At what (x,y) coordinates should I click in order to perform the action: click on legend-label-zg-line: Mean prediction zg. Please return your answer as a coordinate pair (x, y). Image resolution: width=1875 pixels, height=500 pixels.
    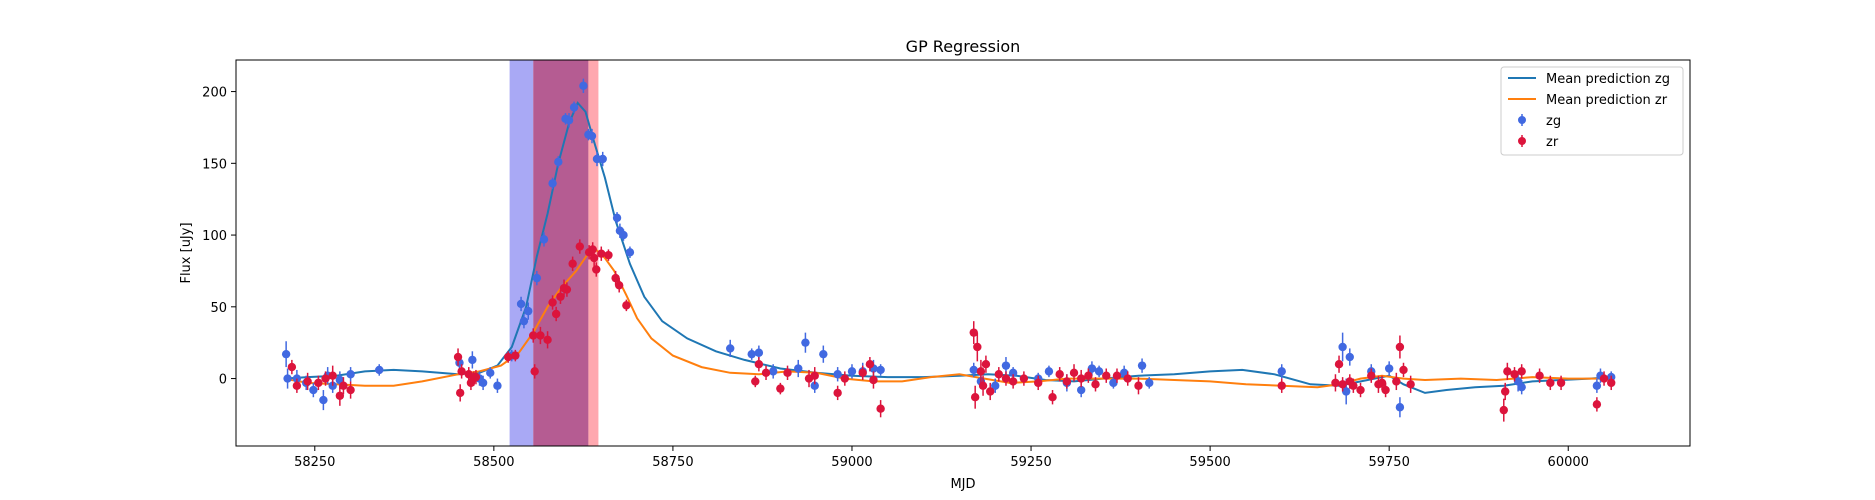
    Looking at the image, I should click on (1608, 79).